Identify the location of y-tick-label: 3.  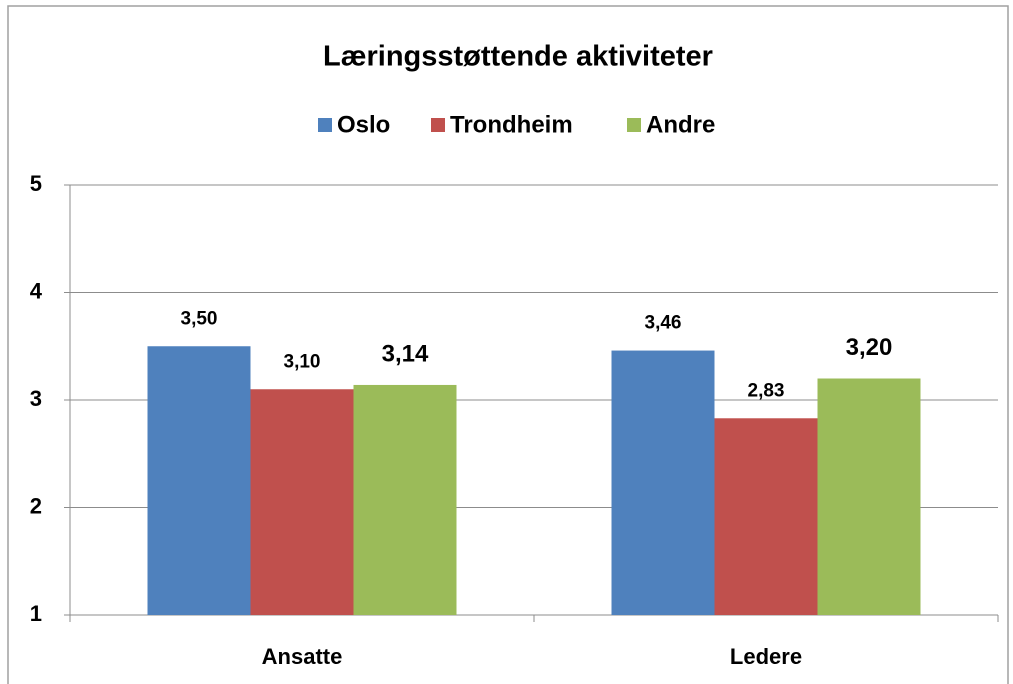
(36, 398).